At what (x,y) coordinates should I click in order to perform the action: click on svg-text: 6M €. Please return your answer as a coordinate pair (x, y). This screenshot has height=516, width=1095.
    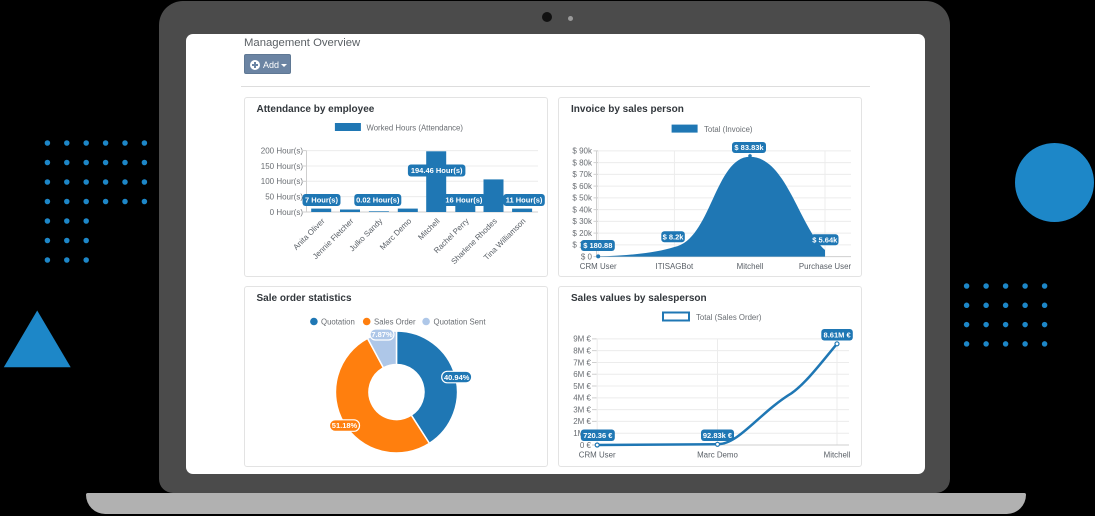
    Looking at the image, I should click on (582, 374).